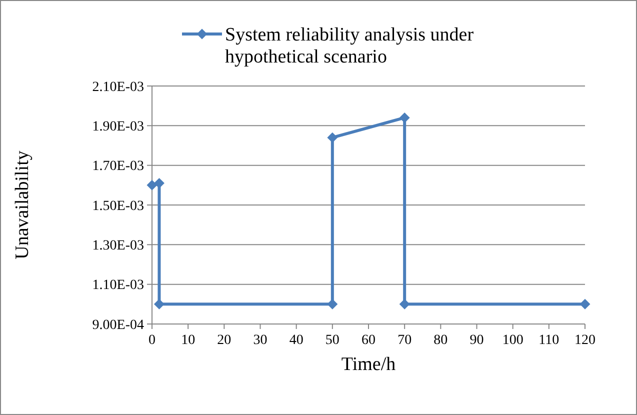 The width and height of the screenshot is (637, 415). What do you see at coordinates (549, 340) in the screenshot?
I see `x-tick-label: 110` at bounding box center [549, 340].